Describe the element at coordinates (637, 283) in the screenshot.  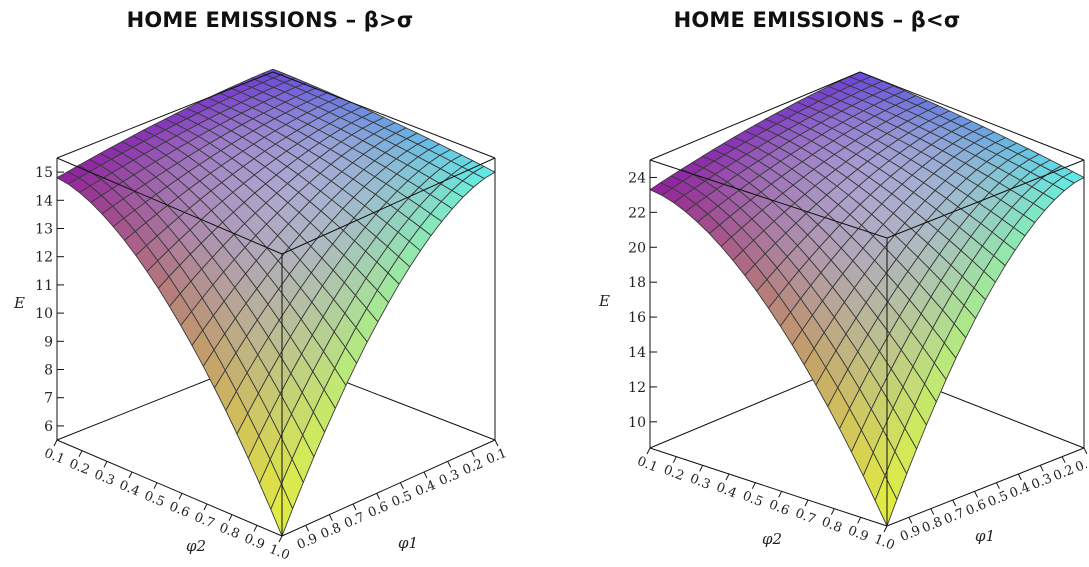
I see `z-tick-label: 18` at that location.